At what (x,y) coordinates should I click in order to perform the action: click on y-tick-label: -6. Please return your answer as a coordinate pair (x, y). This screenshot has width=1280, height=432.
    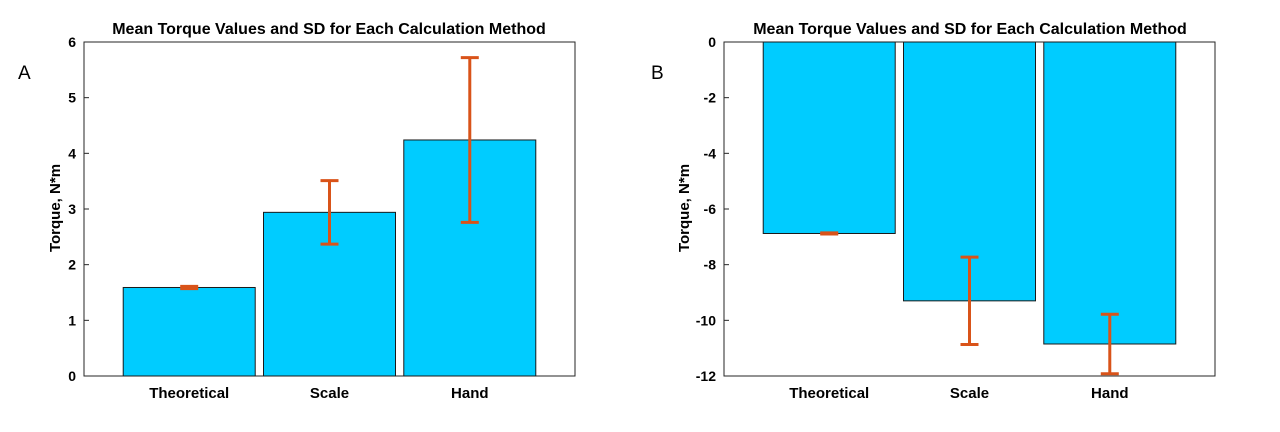
    Looking at the image, I should click on (710, 209).